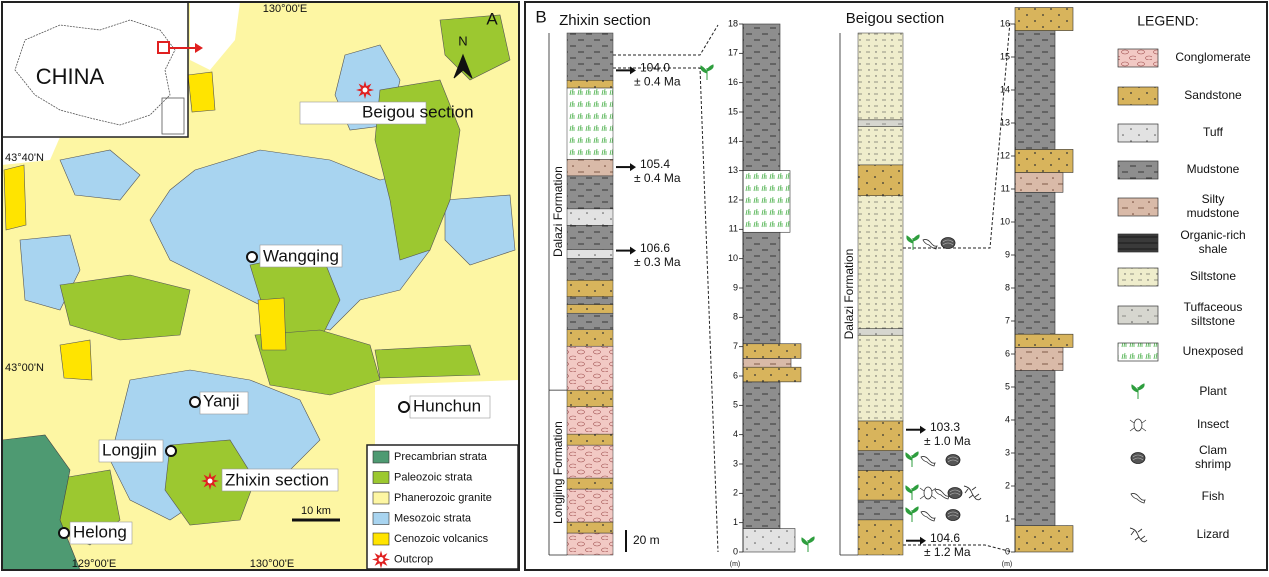 The image size is (1269, 577). I want to click on depth-tick-label: 6, so click(1007, 353).